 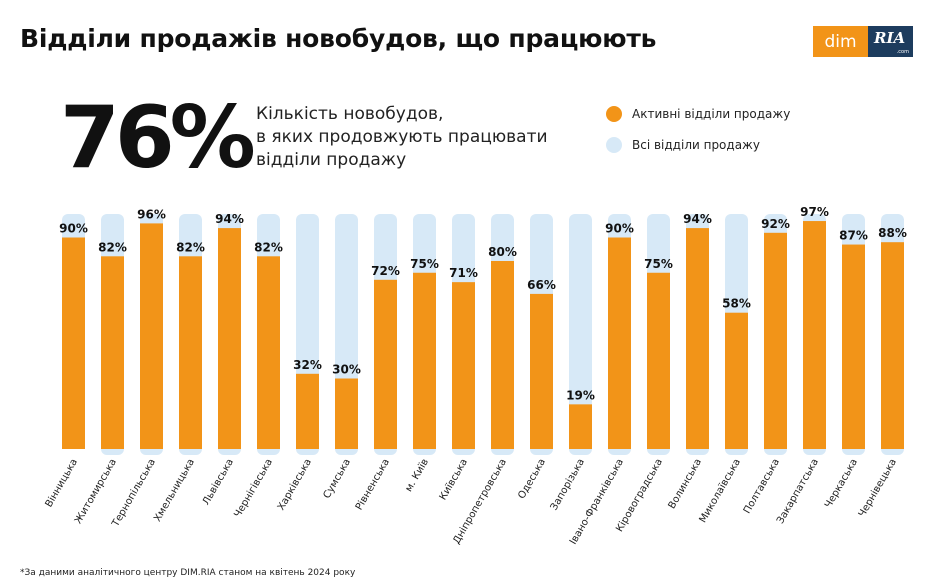 I want to click on dim-ria-logo: dim RIA .com, so click(x=863, y=41).